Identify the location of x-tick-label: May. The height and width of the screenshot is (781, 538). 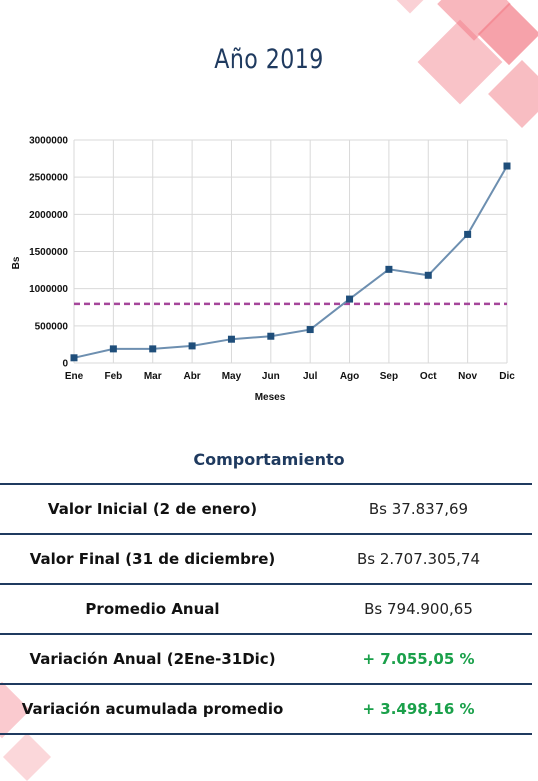
(232, 376).